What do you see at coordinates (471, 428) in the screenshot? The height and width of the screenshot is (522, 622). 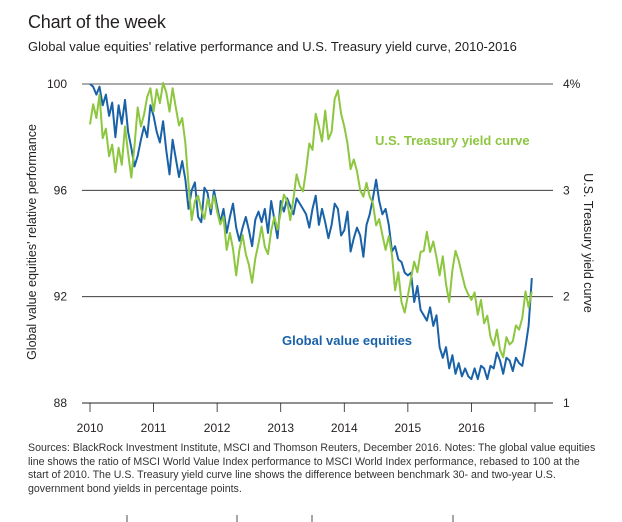 I see `x-tick-label: 2016` at bounding box center [471, 428].